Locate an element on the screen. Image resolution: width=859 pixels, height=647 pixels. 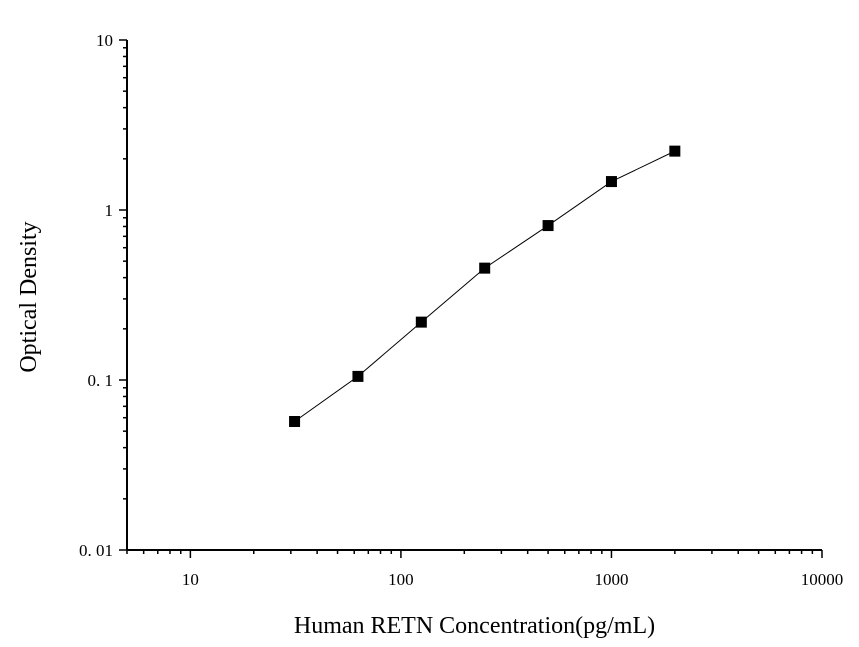
y-tick-label: 1 is located at coordinates (109, 210).